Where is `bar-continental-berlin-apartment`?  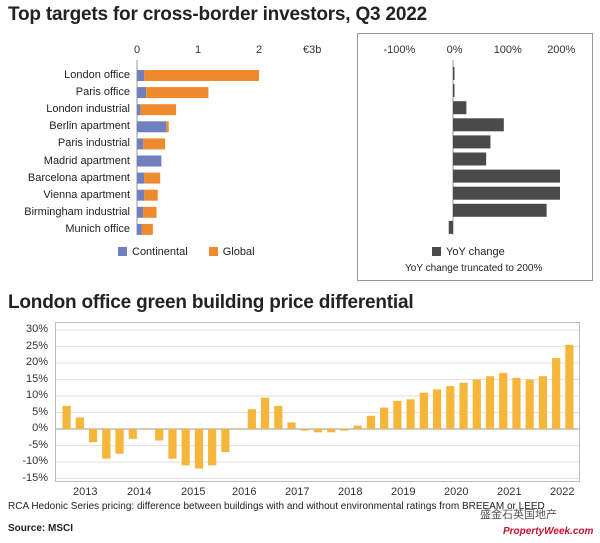
bar-continental-berlin-apartment is located at coordinates (152, 127).